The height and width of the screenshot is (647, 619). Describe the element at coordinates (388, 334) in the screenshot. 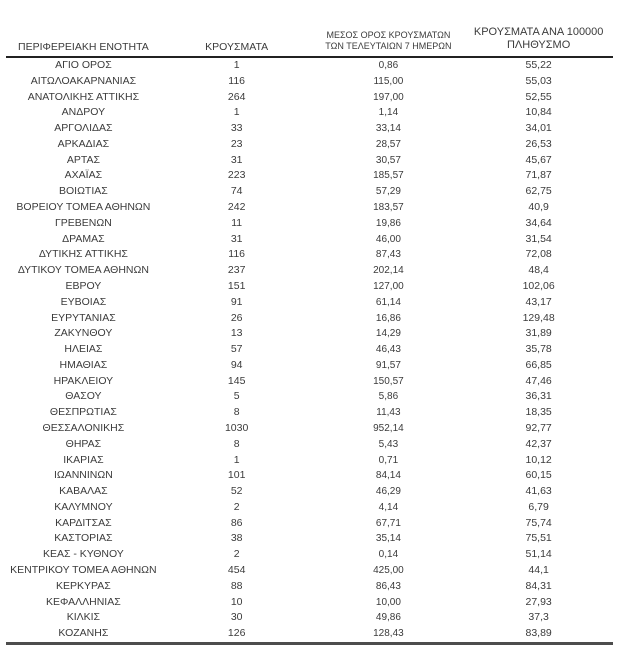

I see `avg7-cell: 14,29` at that location.